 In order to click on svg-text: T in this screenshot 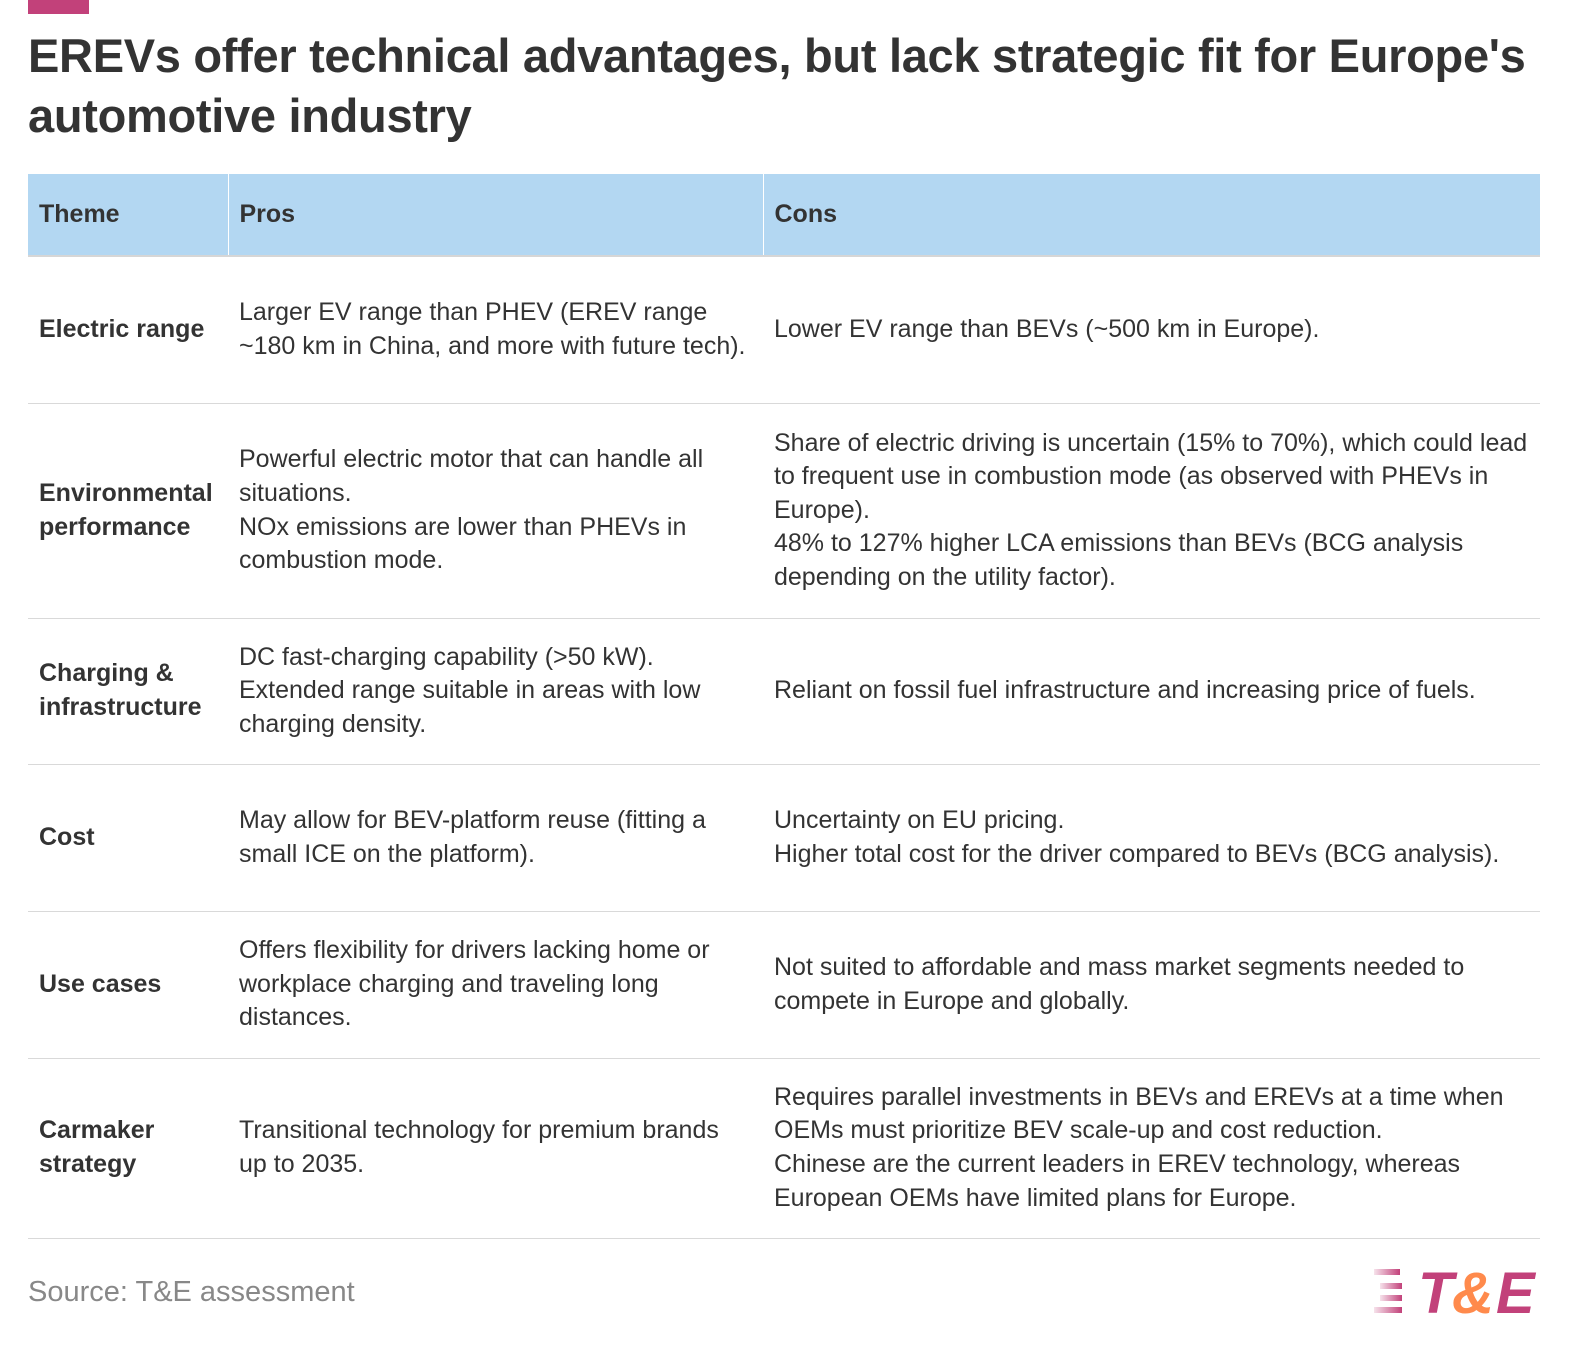, I will do `click(1438, 1289)`.